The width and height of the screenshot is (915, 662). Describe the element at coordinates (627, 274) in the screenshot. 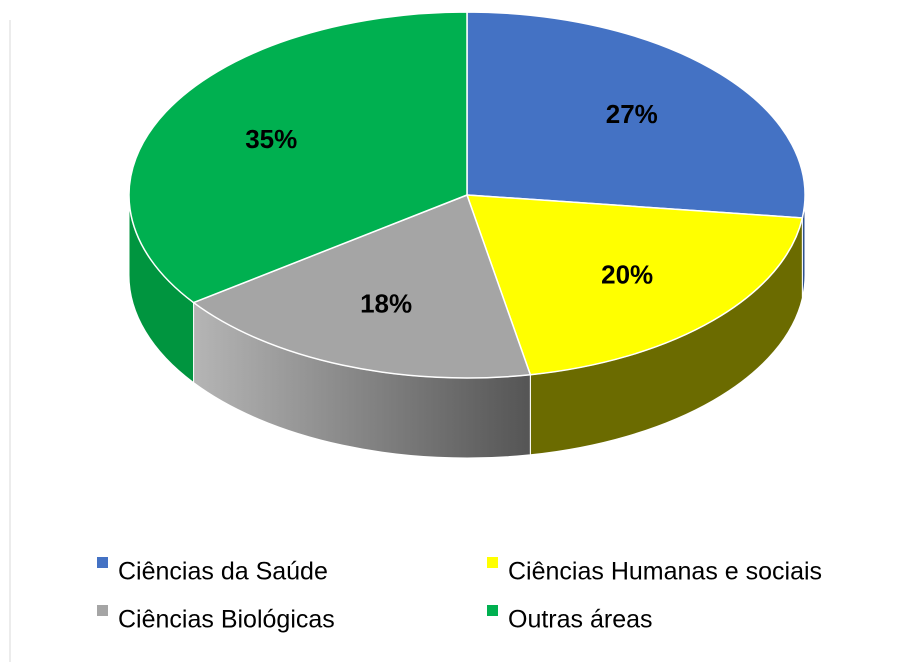

I see `data-label: 20%` at that location.